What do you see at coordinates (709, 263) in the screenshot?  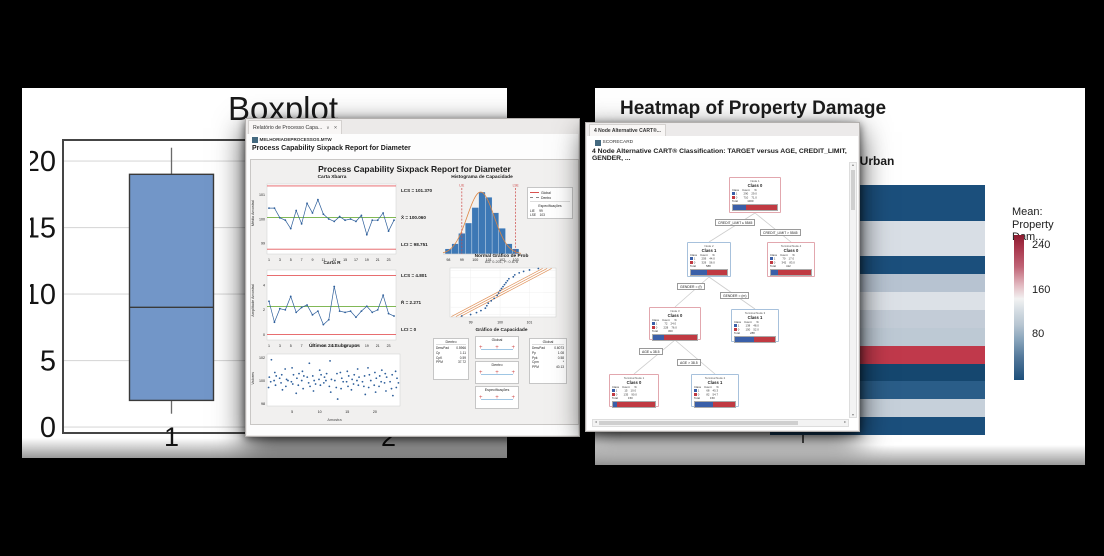 I see `node-row: 0 329 56.0` at bounding box center [709, 263].